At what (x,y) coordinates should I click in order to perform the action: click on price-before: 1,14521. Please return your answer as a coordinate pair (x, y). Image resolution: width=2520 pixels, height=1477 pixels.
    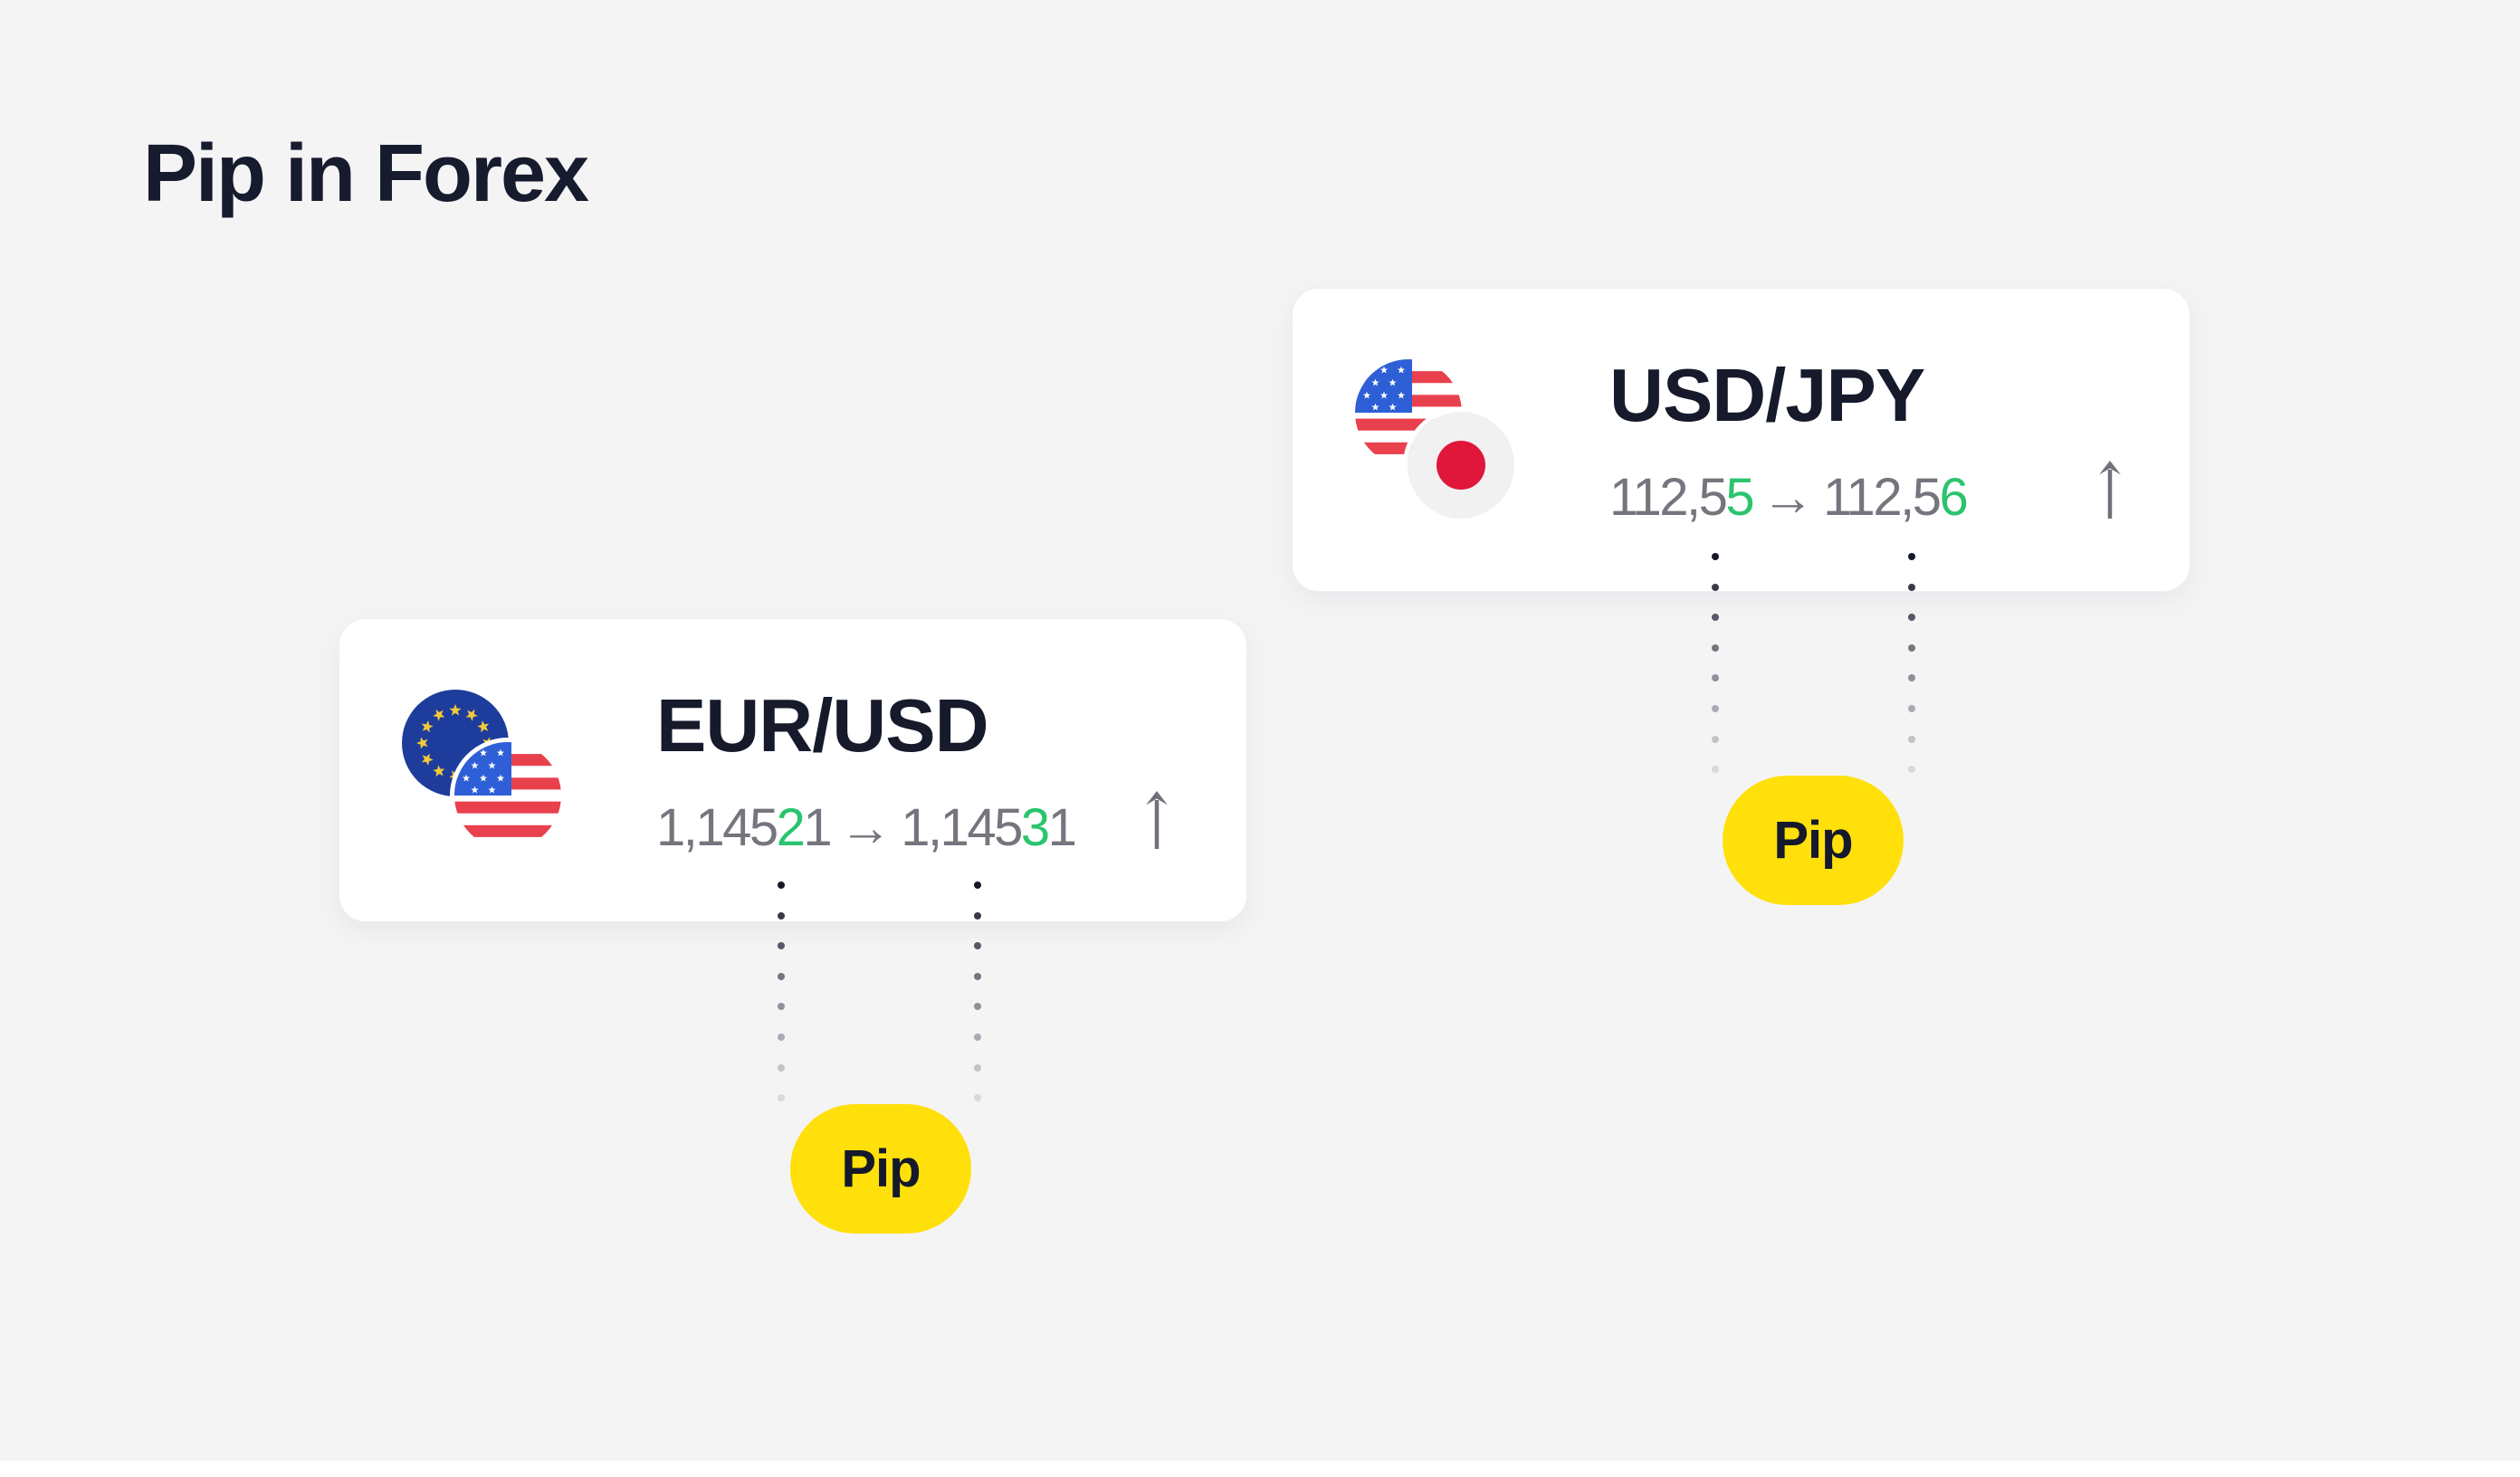
    Looking at the image, I should click on (744, 827).